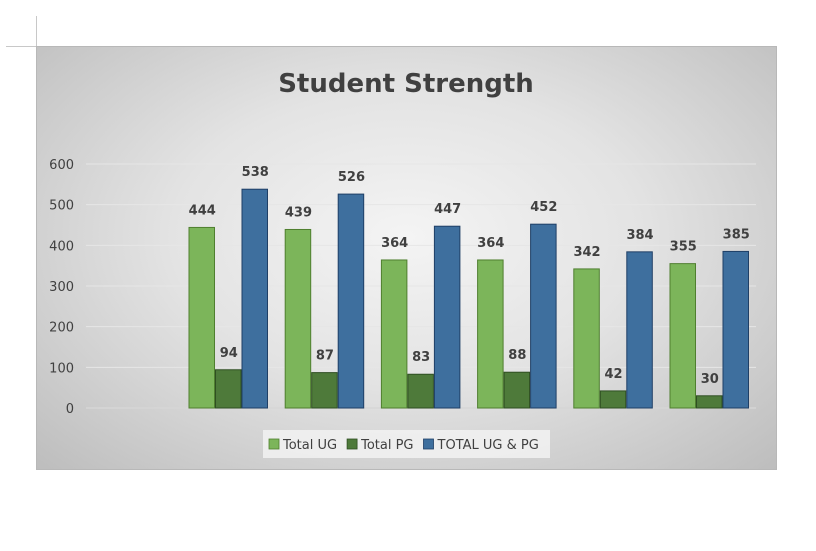  Describe the element at coordinates (325, 356) in the screenshot. I see `data-label: 87` at that location.